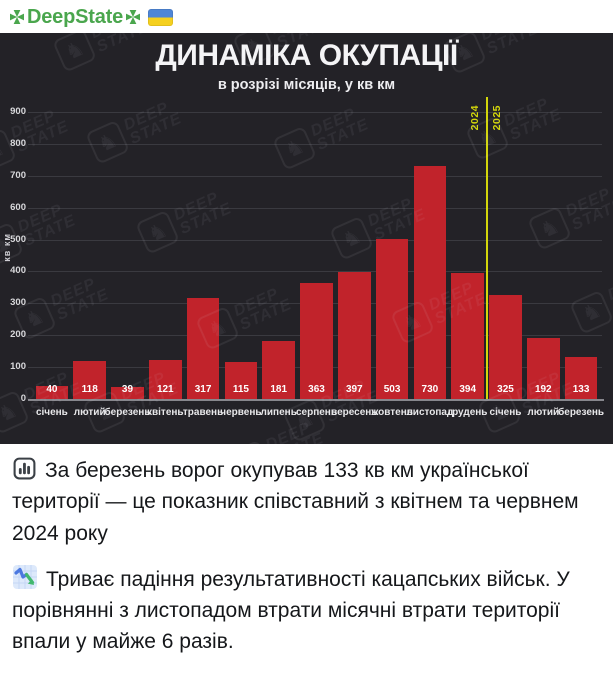 The height and width of the screenshot is (677, 613). What do you see at coordinates (430, 412) in the screenshot?
I see `x-axis-label: листопад` at bounding box center [430, 412].